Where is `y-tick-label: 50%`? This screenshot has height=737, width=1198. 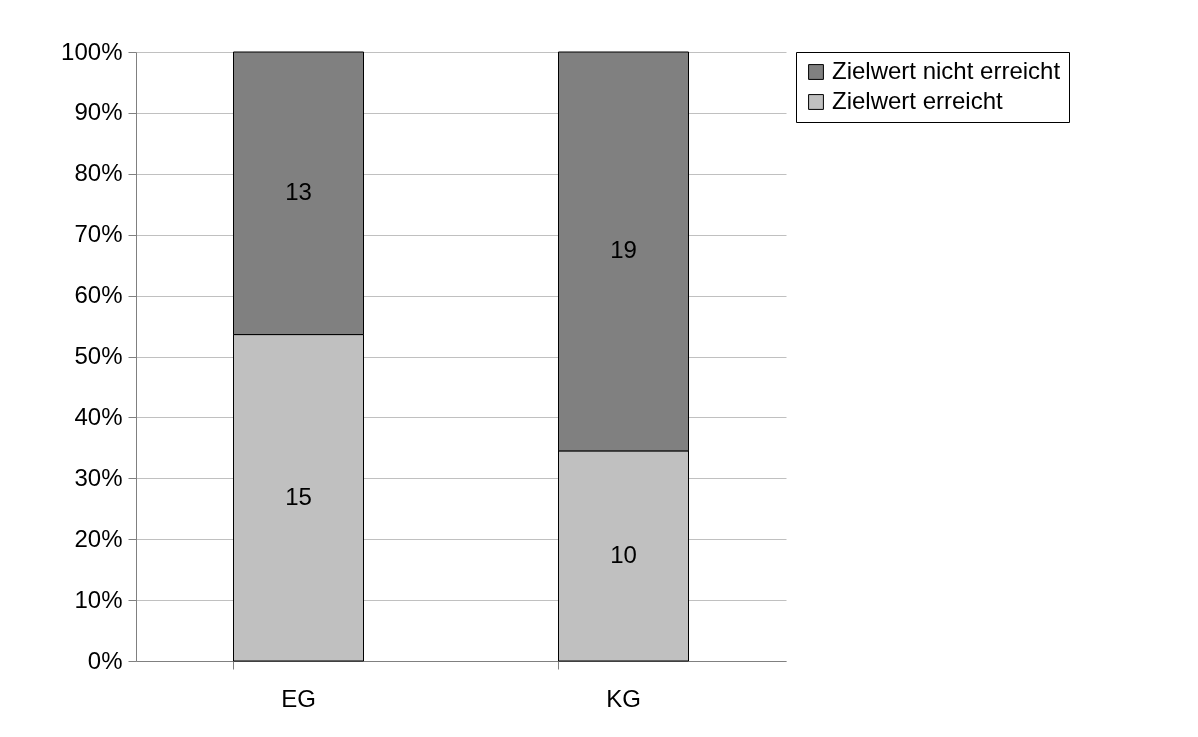
y-tick-label: 50% is located at coordinates (98, 355).